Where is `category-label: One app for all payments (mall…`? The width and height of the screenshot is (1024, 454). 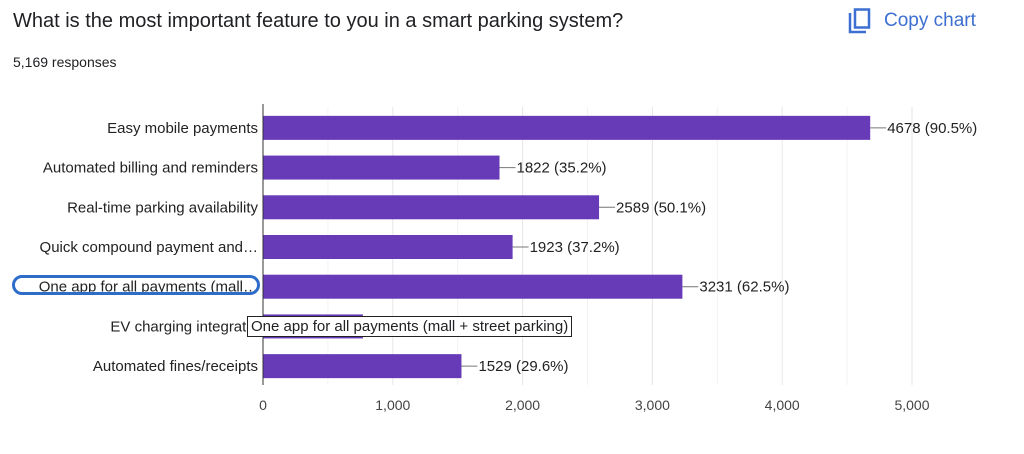
category-label: One app for all payments (mall… is located at coordinates (148, 287).